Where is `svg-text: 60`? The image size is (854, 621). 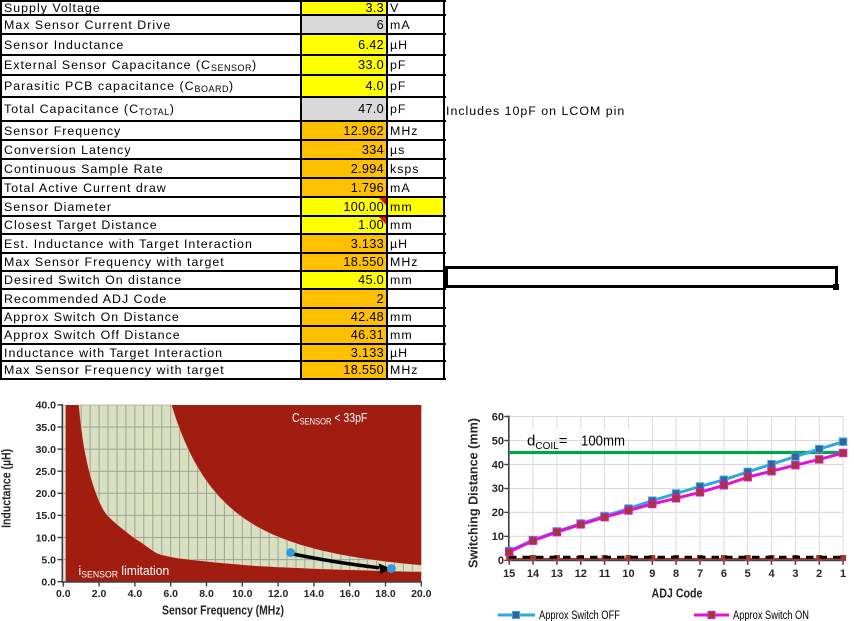
svg-text: 60 is located at coordinates (498, 417).